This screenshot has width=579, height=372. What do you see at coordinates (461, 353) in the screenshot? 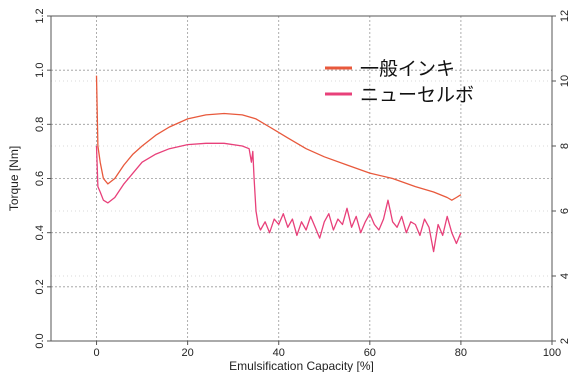
I see `x-tick-label: 80` at bounding box center [461, 353].